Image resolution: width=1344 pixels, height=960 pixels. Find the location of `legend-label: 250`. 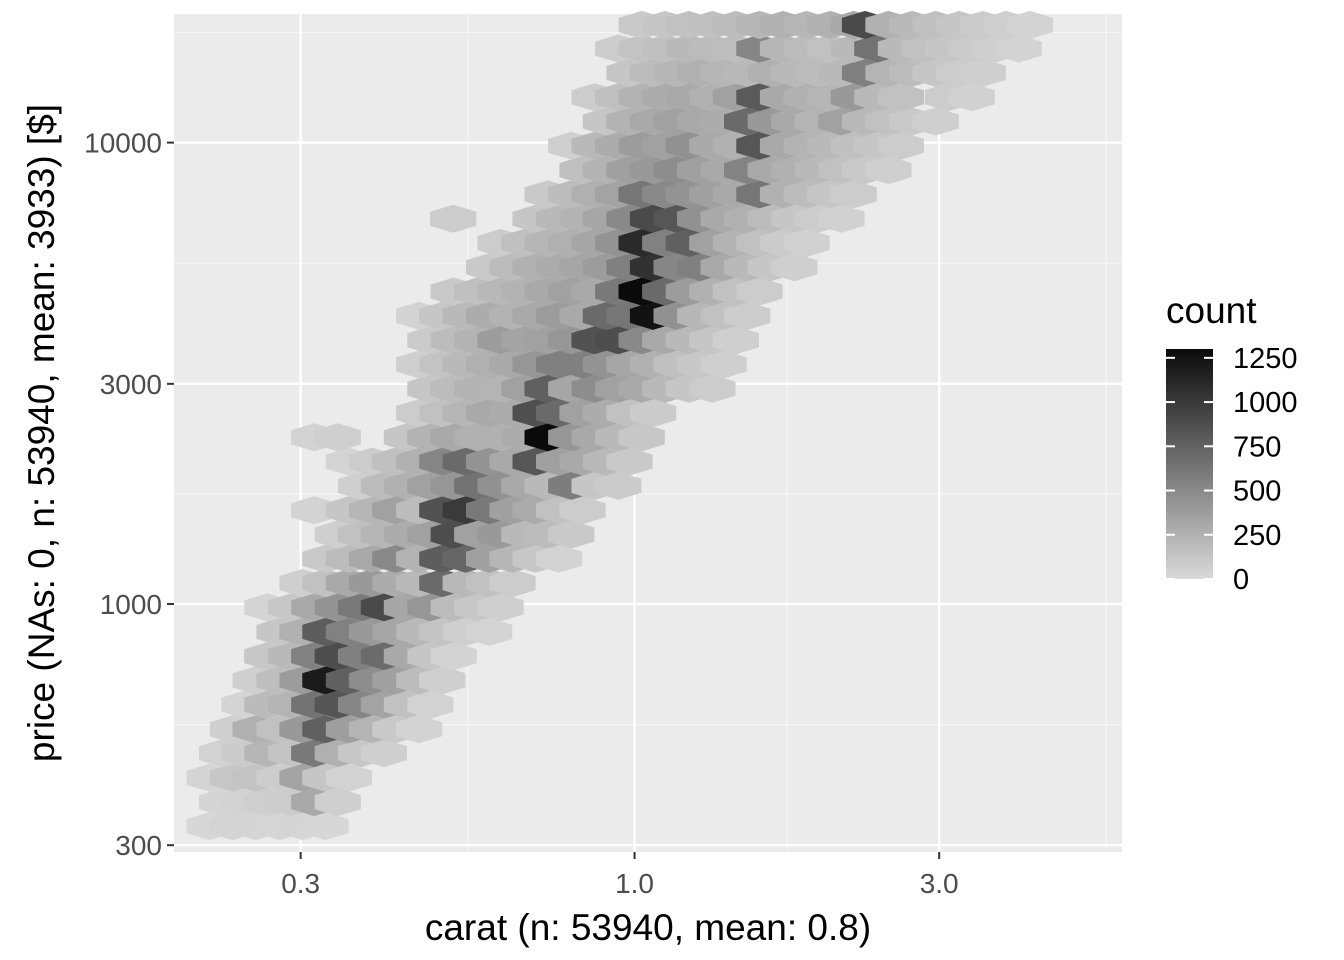

legend-label: 250 is located at coordinates (1257, 536).